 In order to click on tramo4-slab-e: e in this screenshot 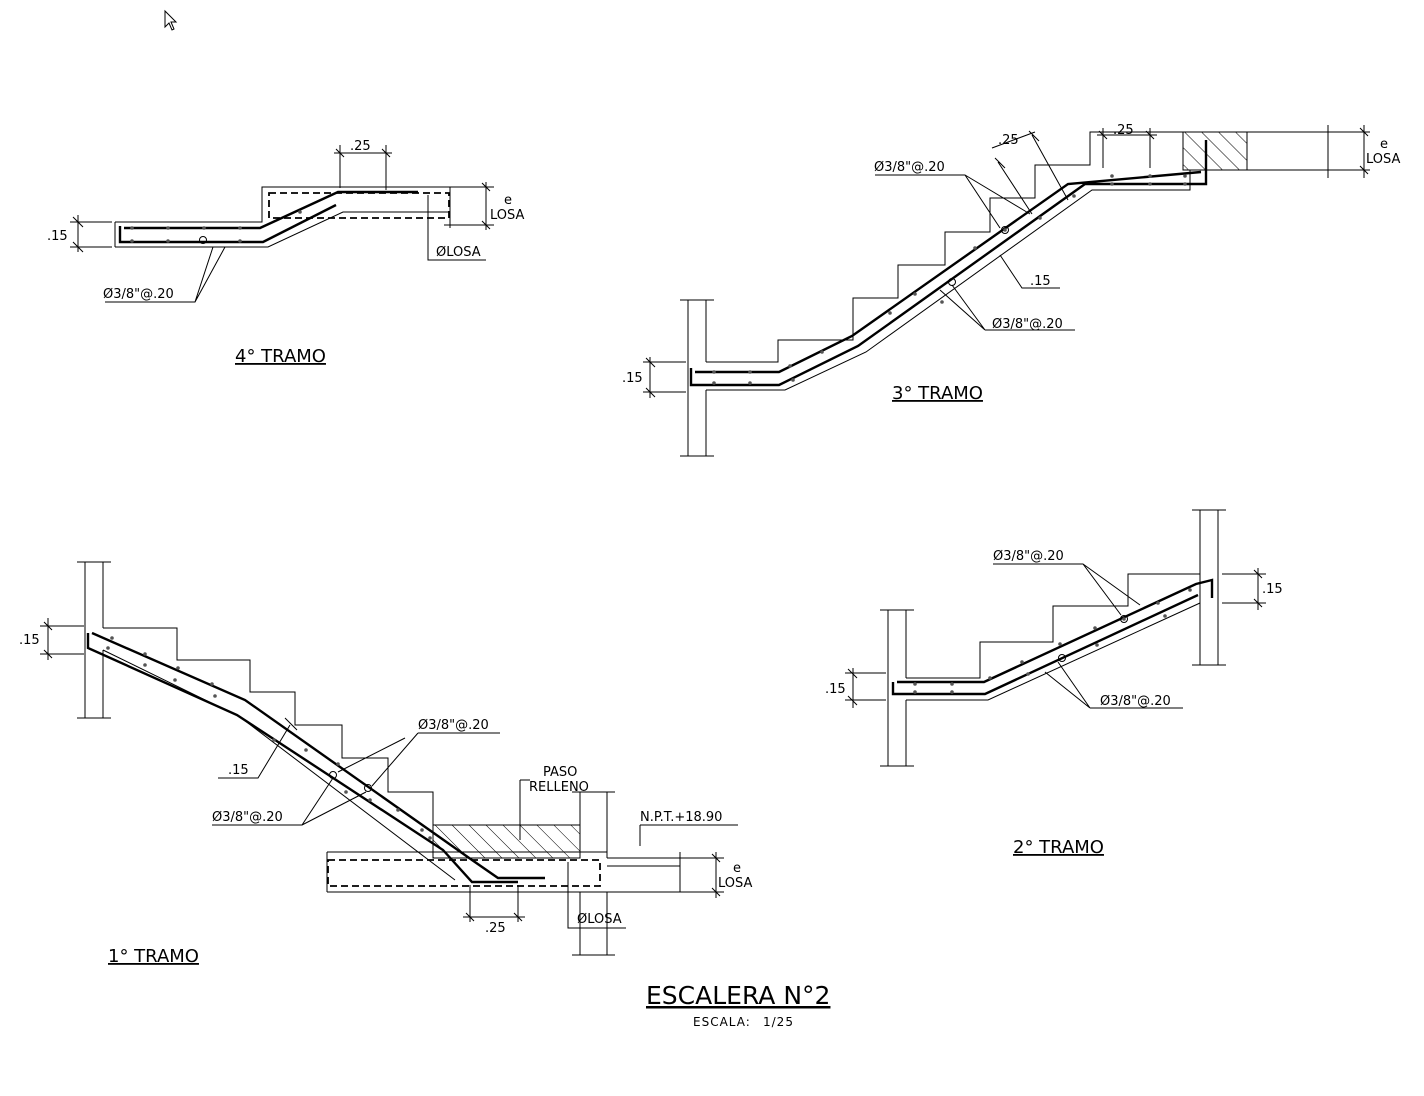, I will do `click(508, 200)`.